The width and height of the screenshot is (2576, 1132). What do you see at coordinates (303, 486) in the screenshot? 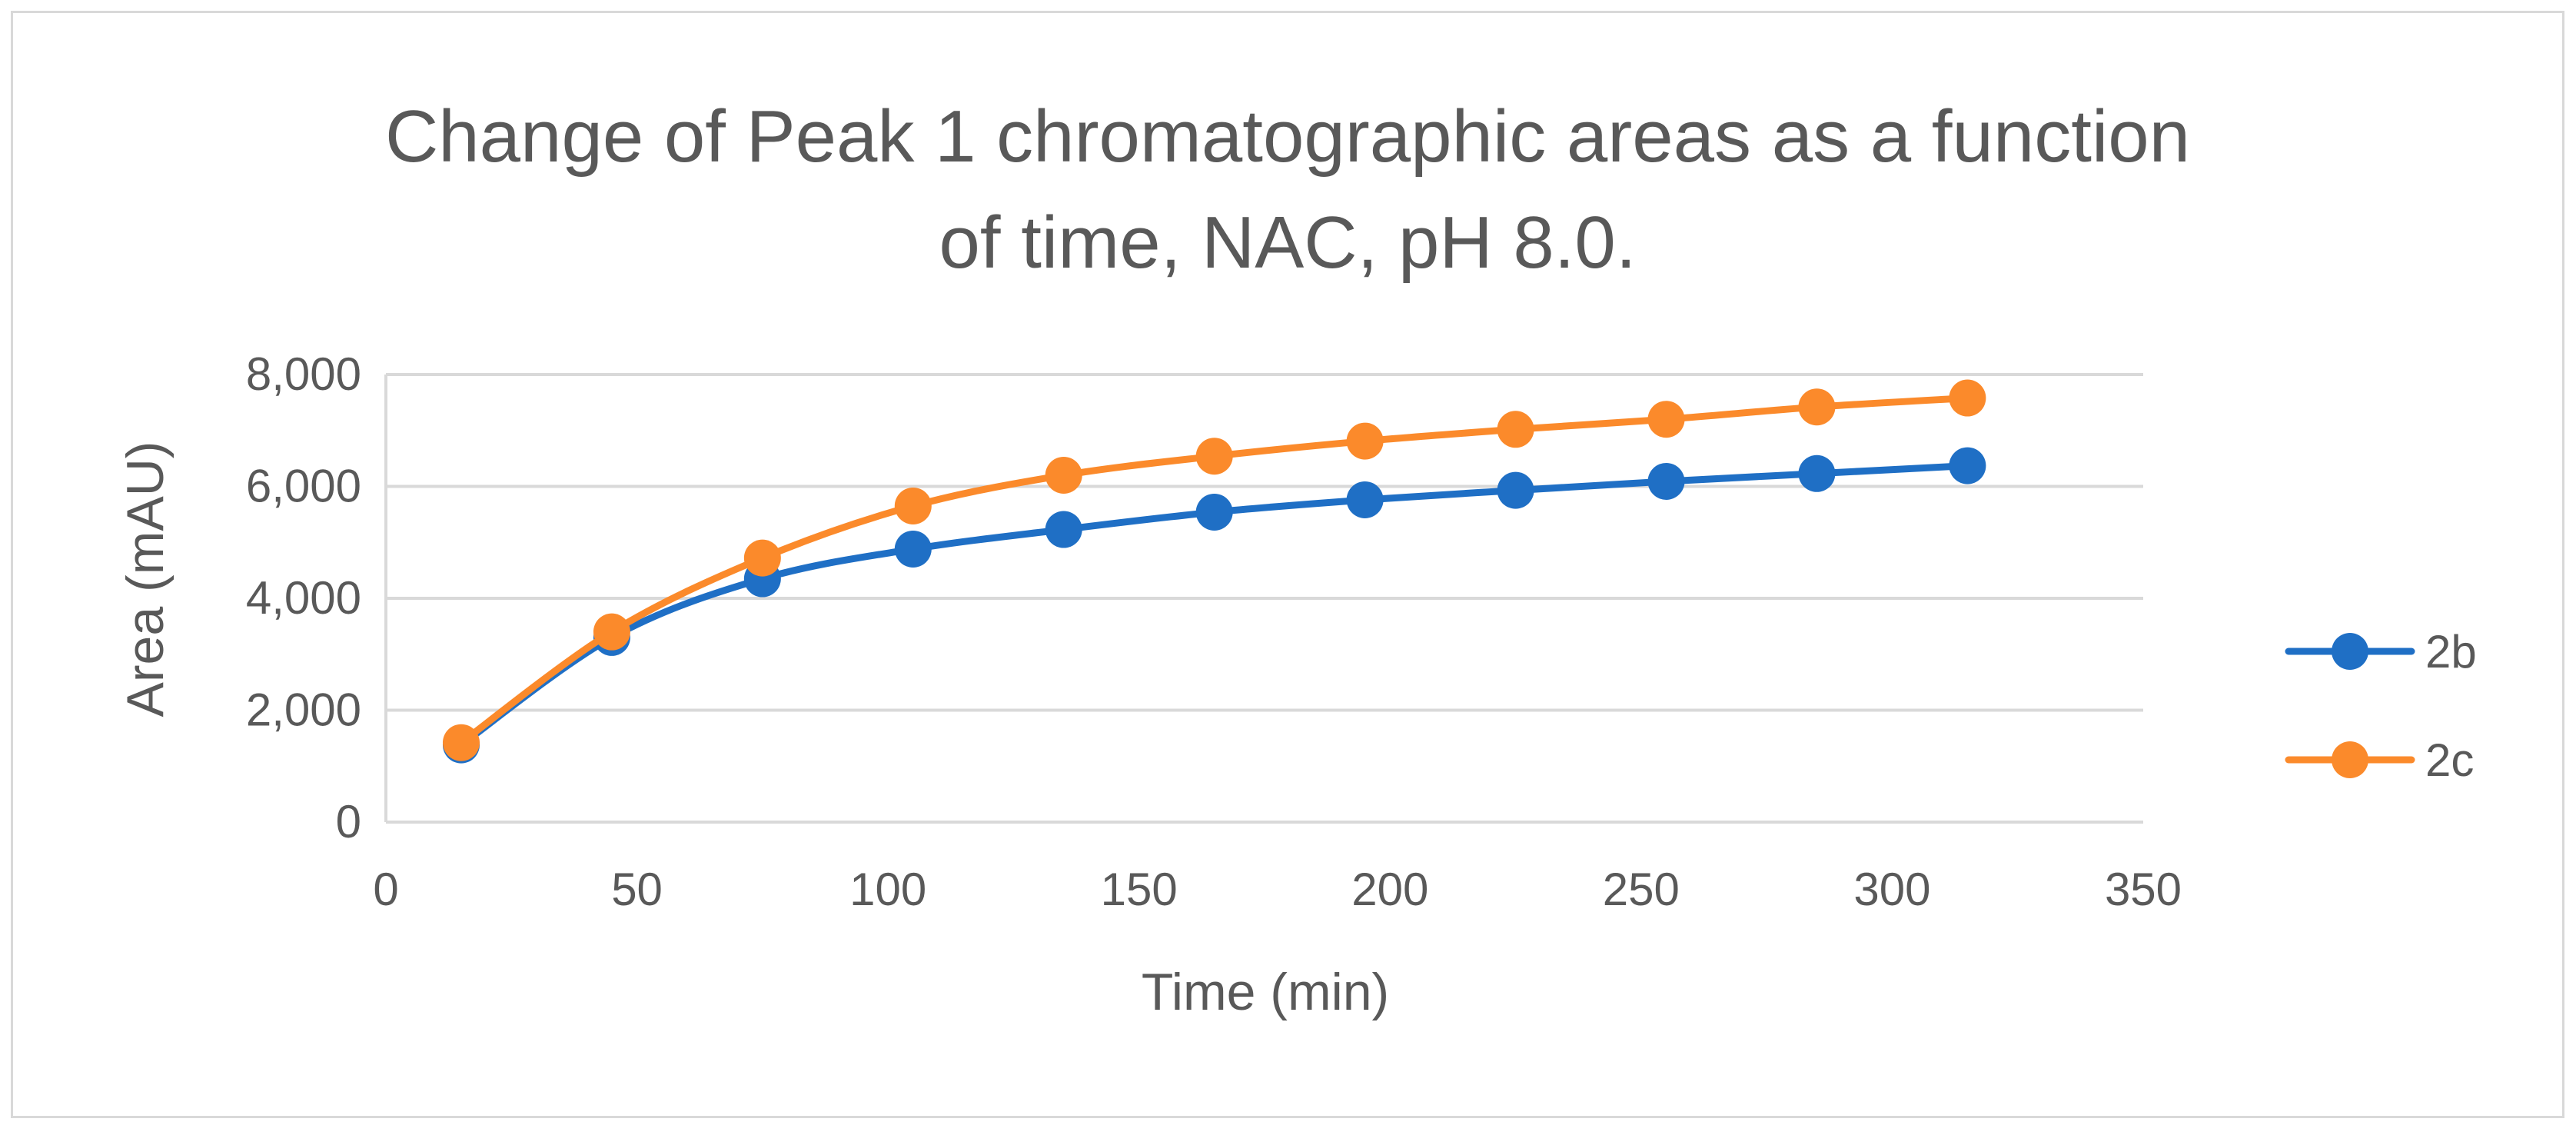
I see `y-tick-label: 6,000` at bounding box center [303, 486].